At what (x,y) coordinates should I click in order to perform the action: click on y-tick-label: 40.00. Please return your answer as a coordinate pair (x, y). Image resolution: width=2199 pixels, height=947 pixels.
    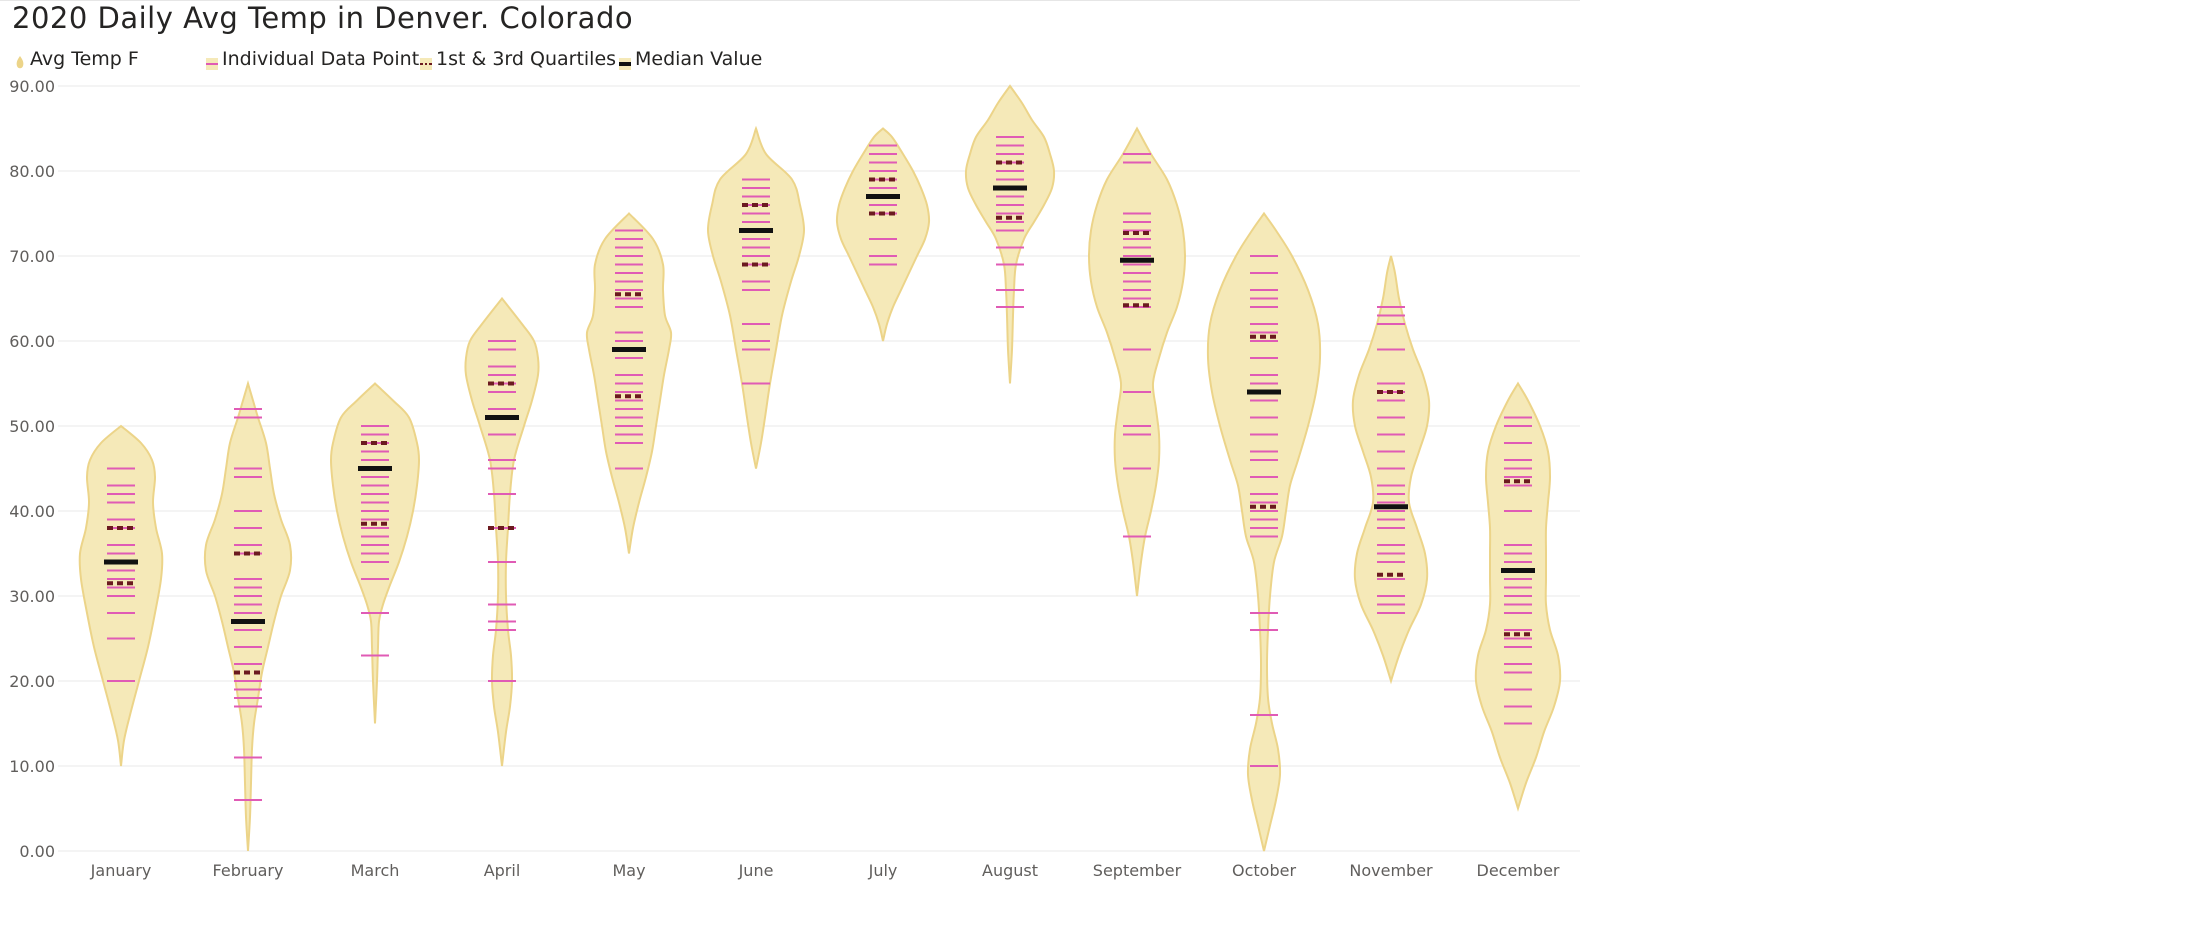
    Looking at the image, I should click on (32, 511).